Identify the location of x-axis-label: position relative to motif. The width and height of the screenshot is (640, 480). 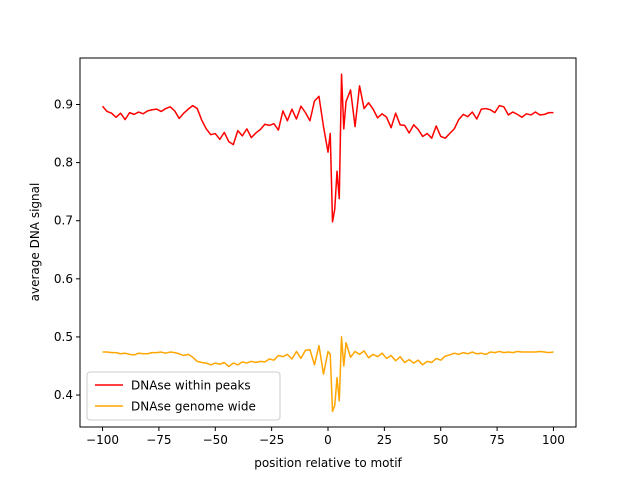
(328, 463).